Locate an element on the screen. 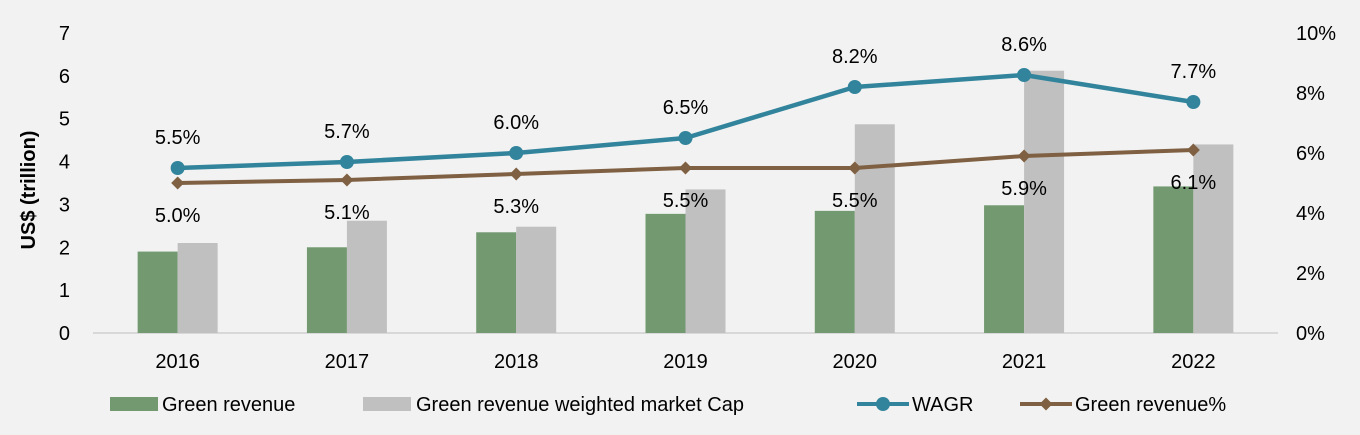 The image size is (1360, 435). y-tick-label: 4 is located at coordinates (64, 163).